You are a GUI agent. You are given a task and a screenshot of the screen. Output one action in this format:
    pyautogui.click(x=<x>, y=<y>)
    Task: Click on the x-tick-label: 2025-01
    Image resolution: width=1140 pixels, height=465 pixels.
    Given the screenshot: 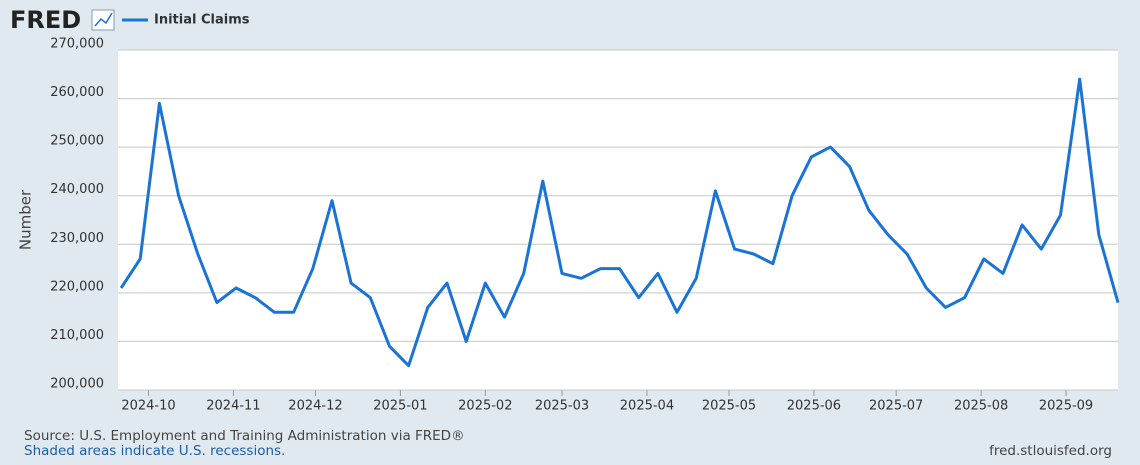 What is the action you would take?
    pyautogui.click(x=400, y=406)
    